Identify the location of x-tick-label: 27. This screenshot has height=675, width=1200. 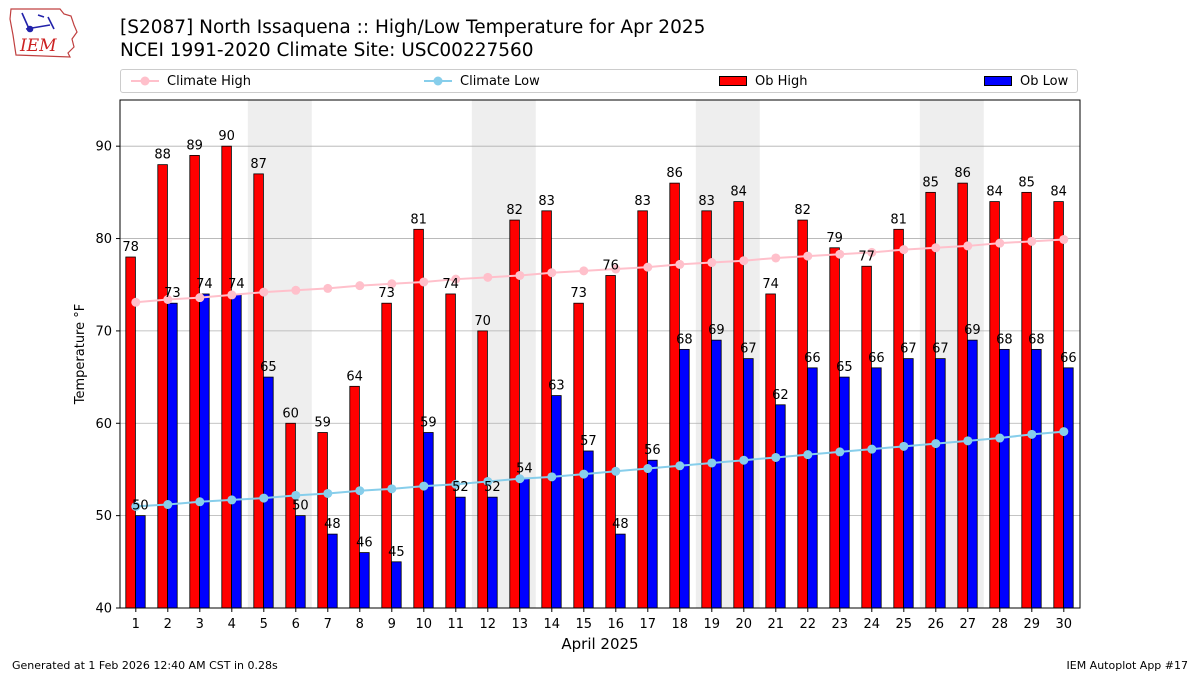
(968, 624).